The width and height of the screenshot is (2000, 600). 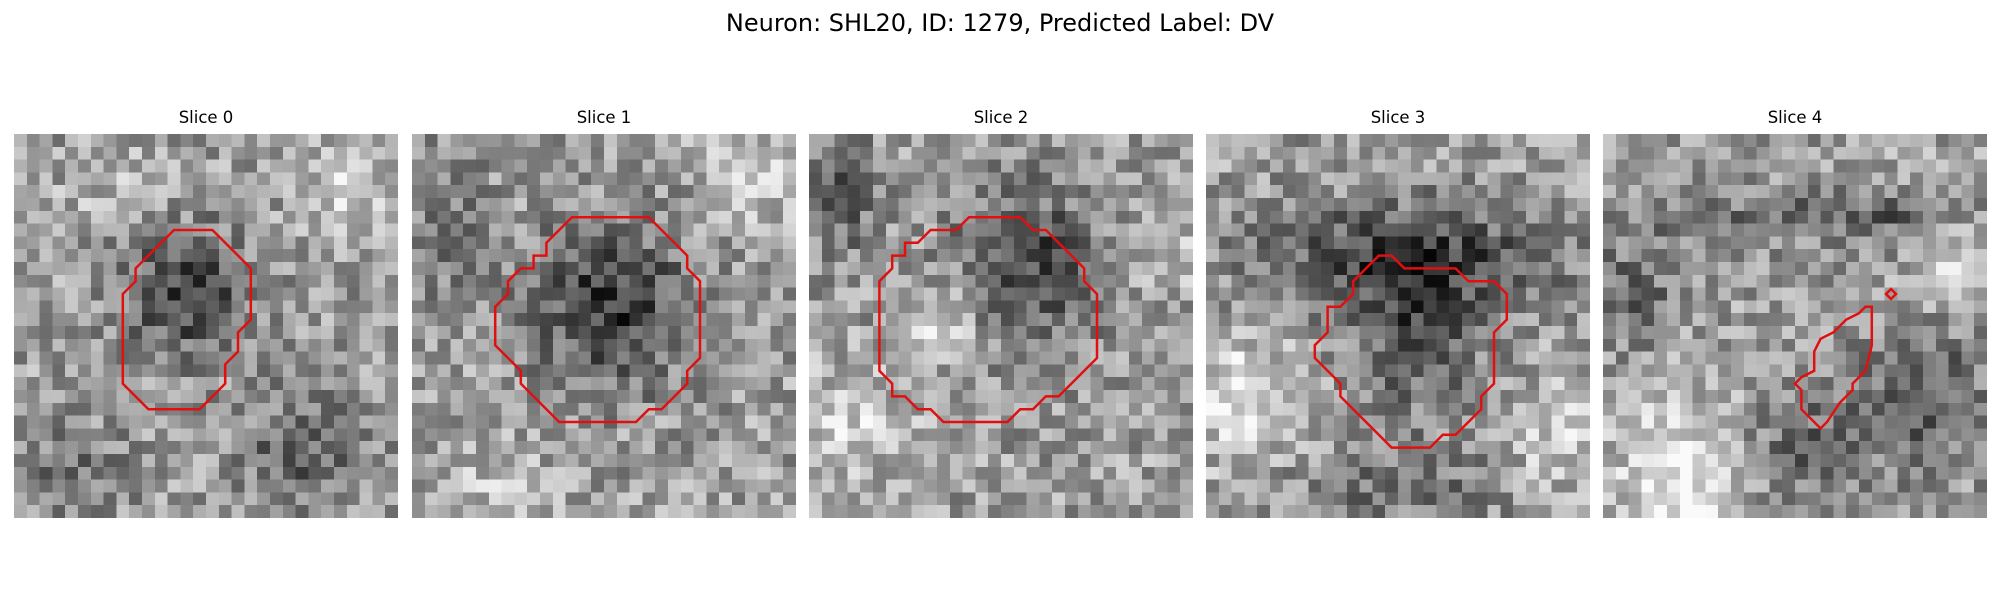 I want to click on roi-contour-fragment, so click(x=1891, y=294).